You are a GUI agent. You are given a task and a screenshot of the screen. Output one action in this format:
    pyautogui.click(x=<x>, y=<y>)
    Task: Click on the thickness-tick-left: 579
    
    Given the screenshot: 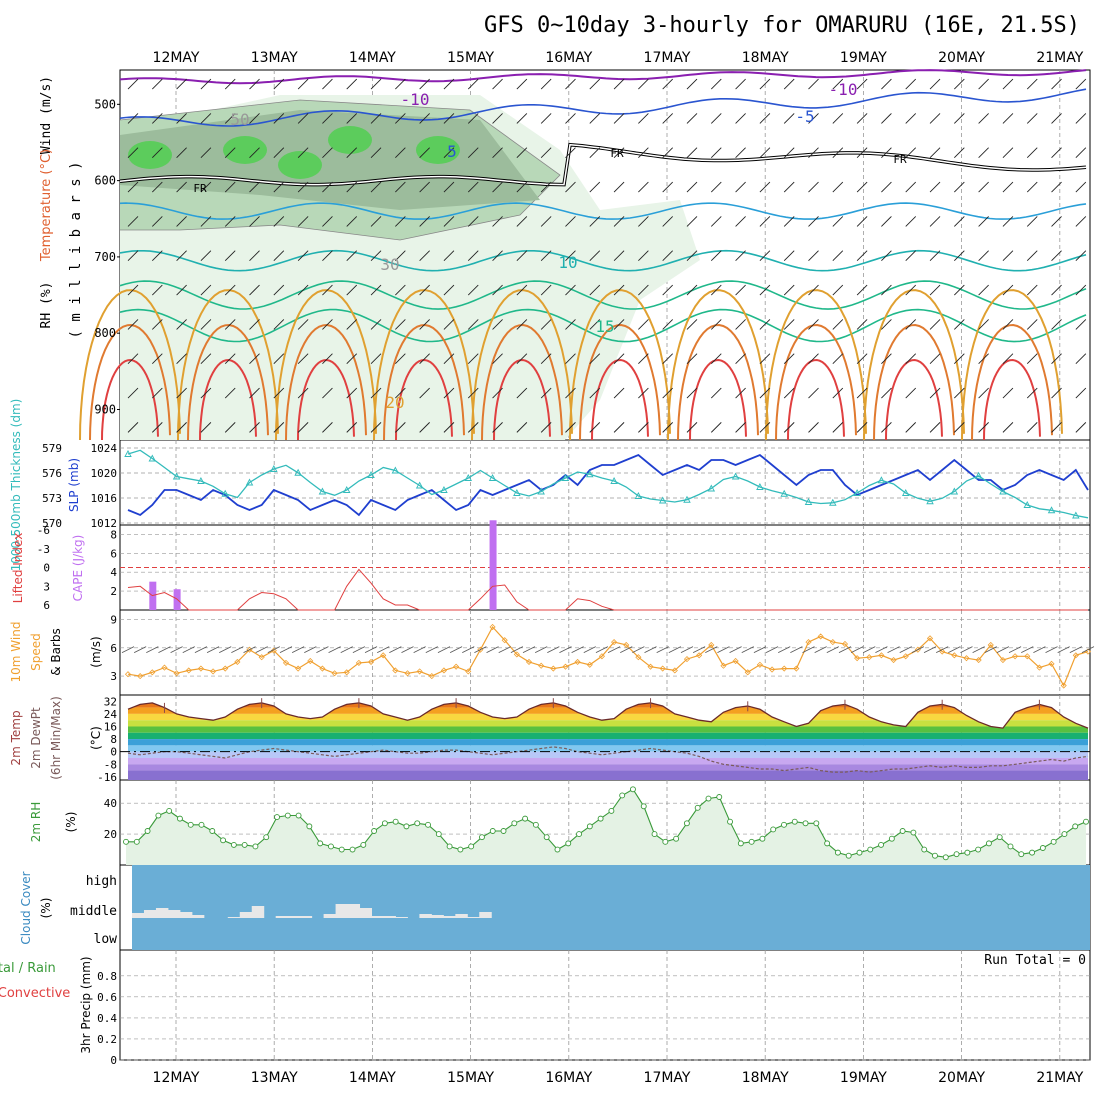 What is the action you would take?
    pyautogui.click(x=52, y=448)
    